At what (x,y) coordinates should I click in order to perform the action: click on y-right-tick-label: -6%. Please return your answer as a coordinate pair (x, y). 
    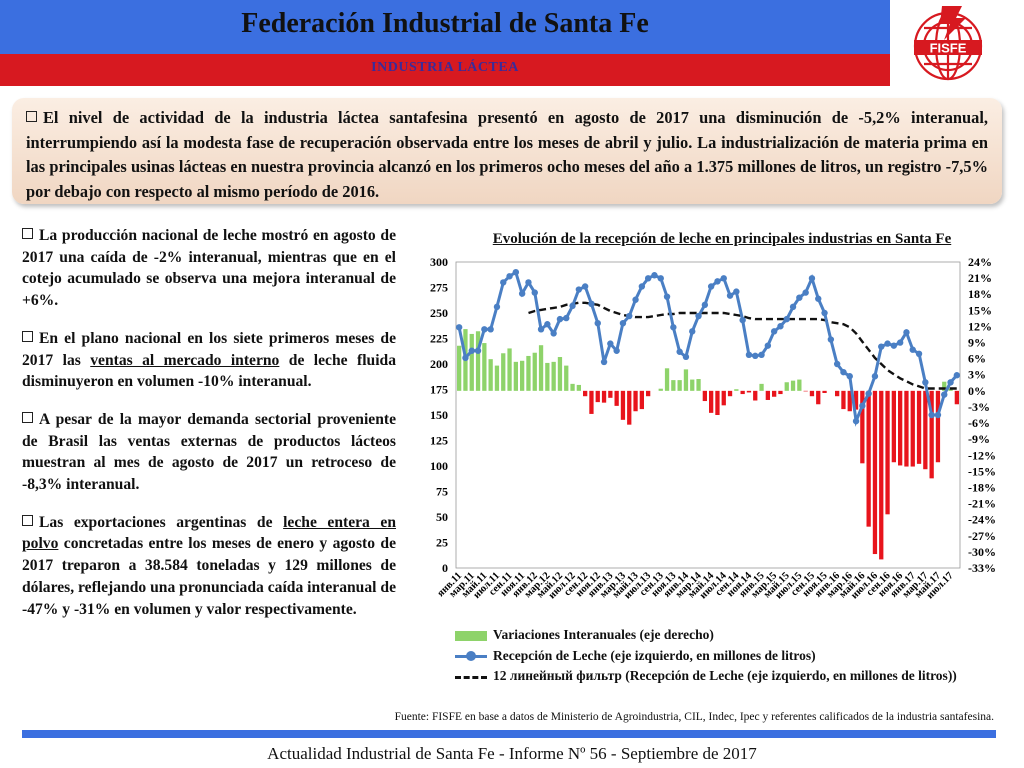
    Looking at the image, I should click on (979, 423).